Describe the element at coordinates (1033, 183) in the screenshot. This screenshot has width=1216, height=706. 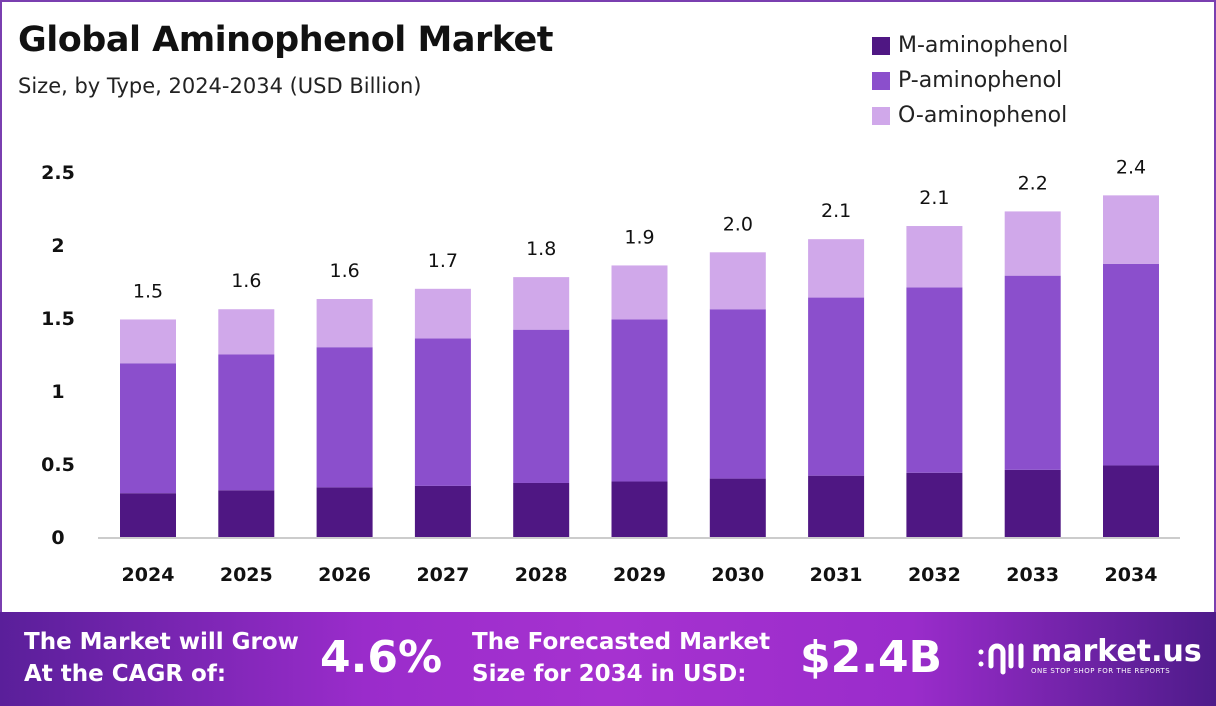
I see `total-label: 2.2` at that location.